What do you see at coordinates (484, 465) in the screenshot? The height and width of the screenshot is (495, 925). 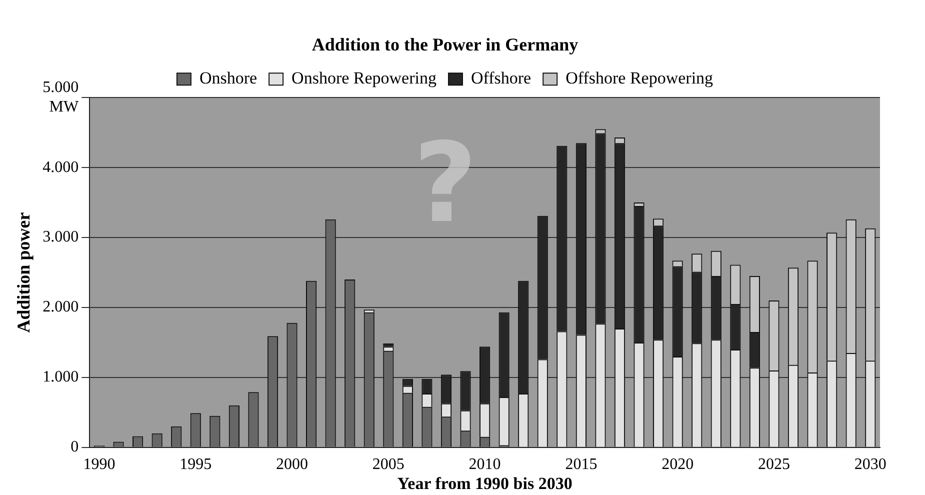 I see `x-tick-label: 2010` at bounding box center [484, 465].